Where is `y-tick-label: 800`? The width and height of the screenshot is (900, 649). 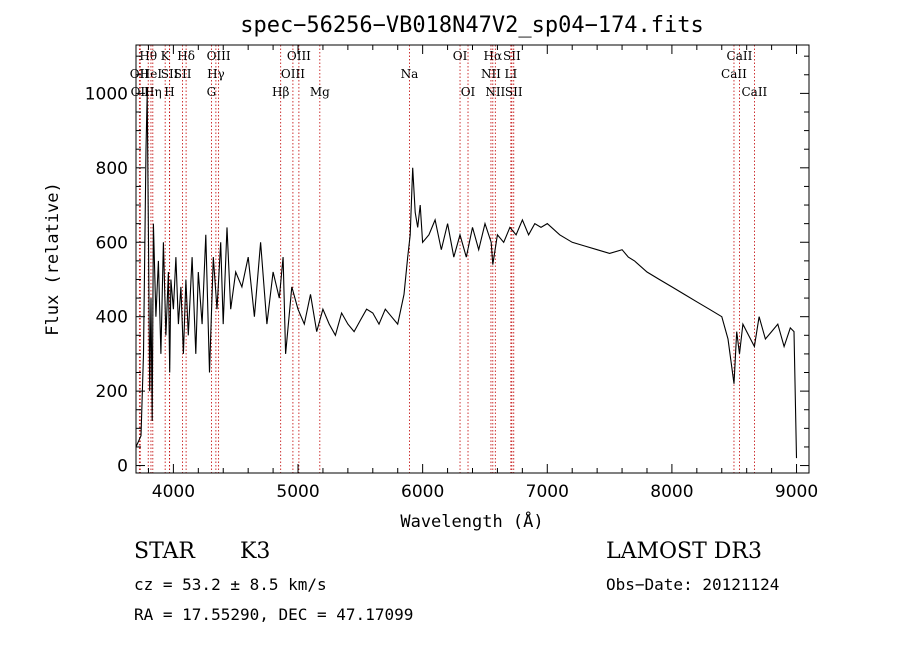 y-tick-label: 800 is located at coordinates (112, 169).